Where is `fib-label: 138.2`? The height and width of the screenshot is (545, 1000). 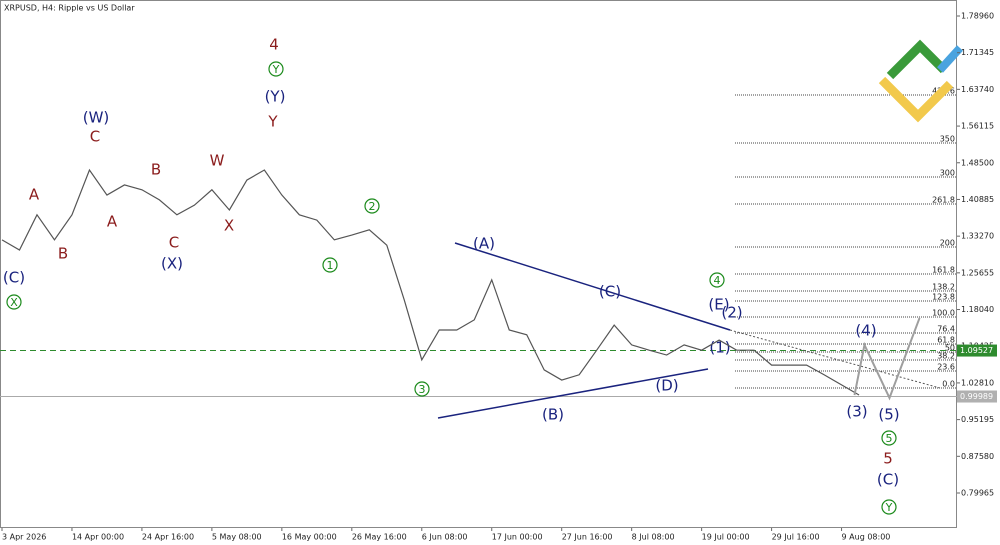
fib-label: 138.2 is located at coordinates (943, 286).